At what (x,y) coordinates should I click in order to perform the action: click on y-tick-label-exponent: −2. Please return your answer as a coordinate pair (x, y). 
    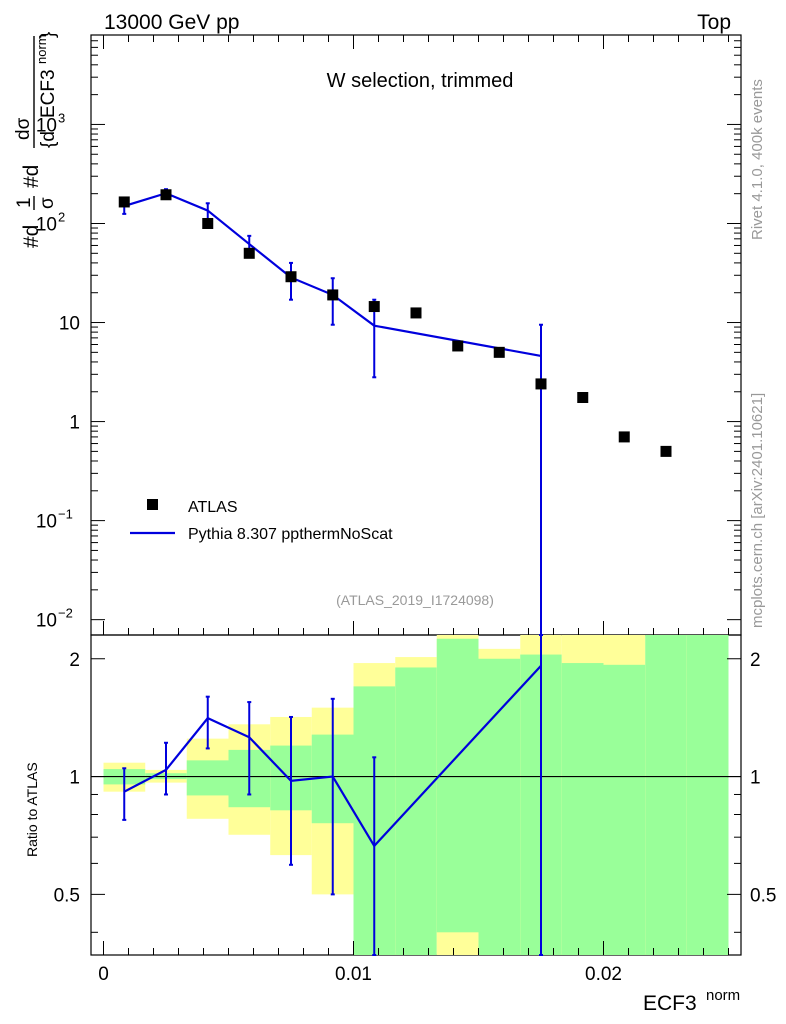
    Looking at the image, I should click on (65, 613).